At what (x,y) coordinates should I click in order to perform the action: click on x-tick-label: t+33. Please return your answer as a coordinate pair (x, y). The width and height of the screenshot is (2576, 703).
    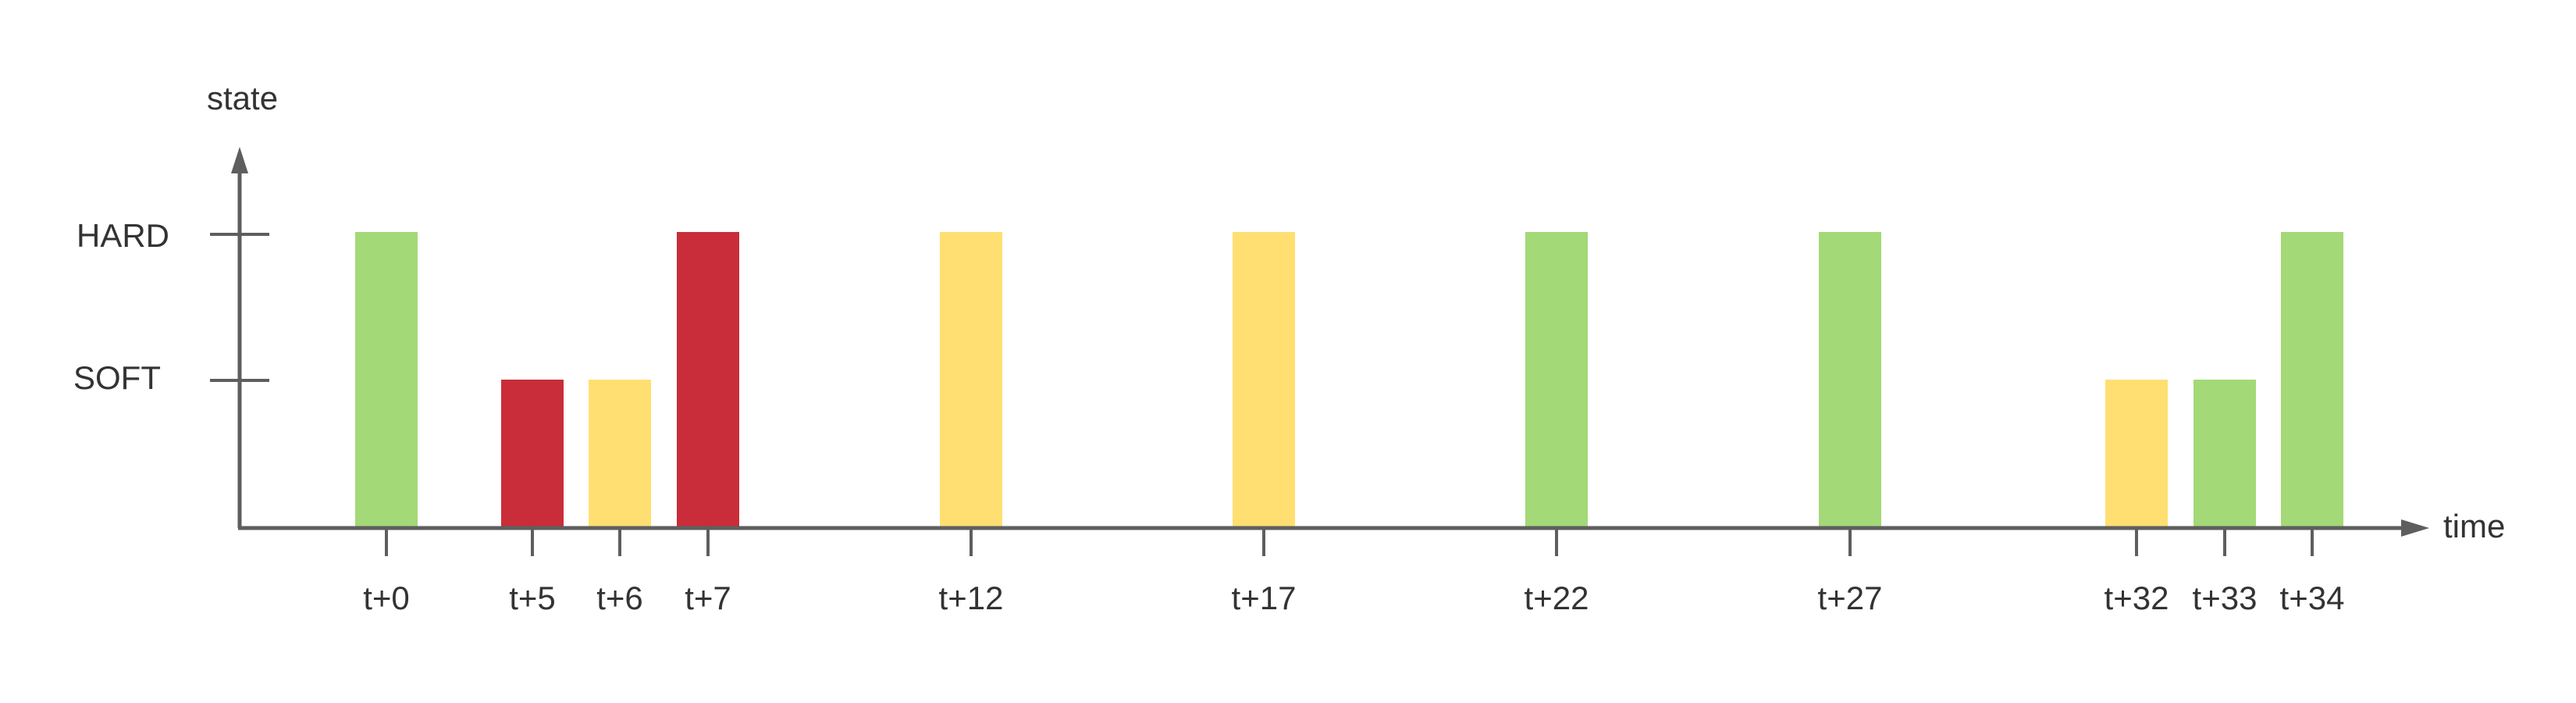
    Looking at the image, I should click on (2225, 598).